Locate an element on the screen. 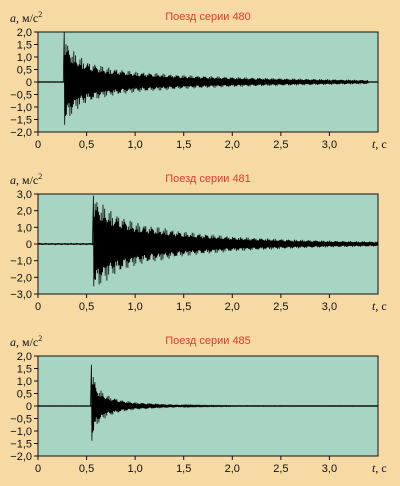  chart-title: Поезд серии 480 is located at coordinates (208, 17).